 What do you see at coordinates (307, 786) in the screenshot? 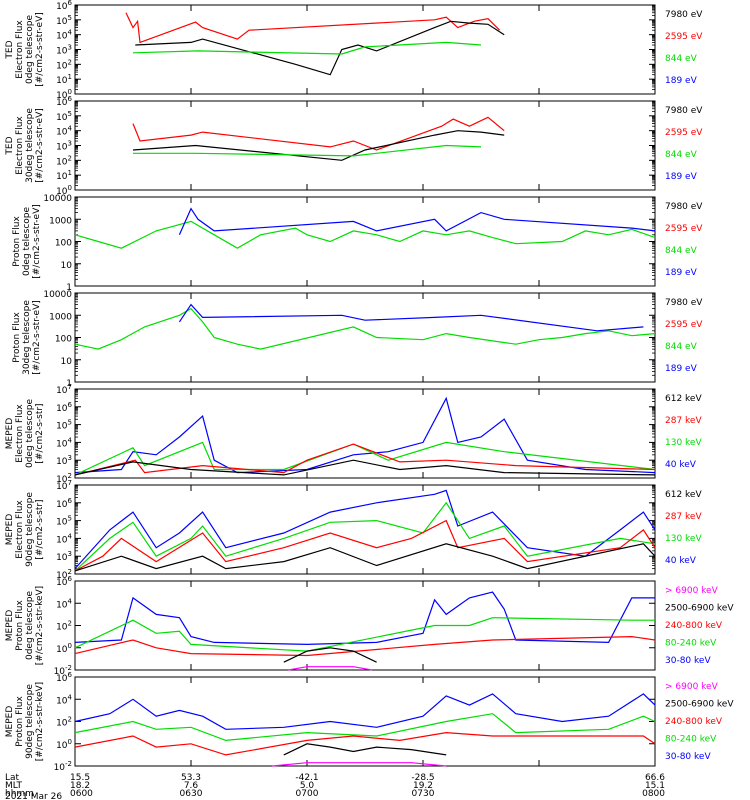
I see `x-tick-mlt: 5.0` at bounding box center [307, 786].